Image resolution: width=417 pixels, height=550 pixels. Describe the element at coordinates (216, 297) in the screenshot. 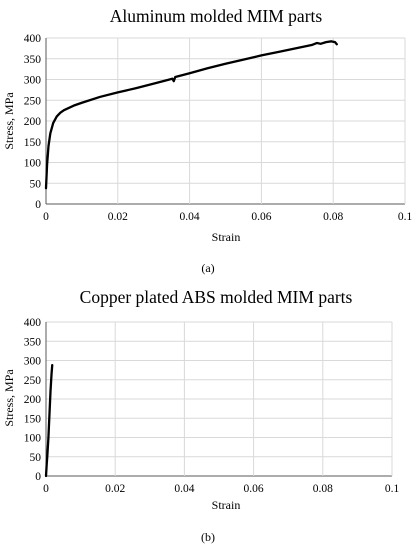

I see `chart-title: Copper plated ABS molded MIM parts` at that location.